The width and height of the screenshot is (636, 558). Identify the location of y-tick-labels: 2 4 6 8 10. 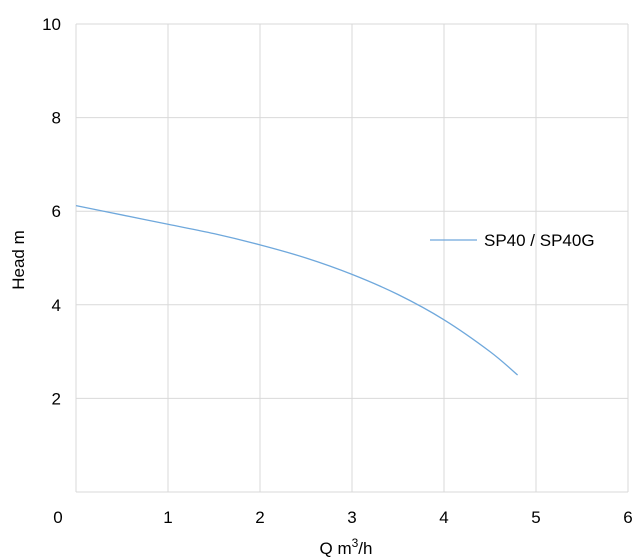
(51, 211).